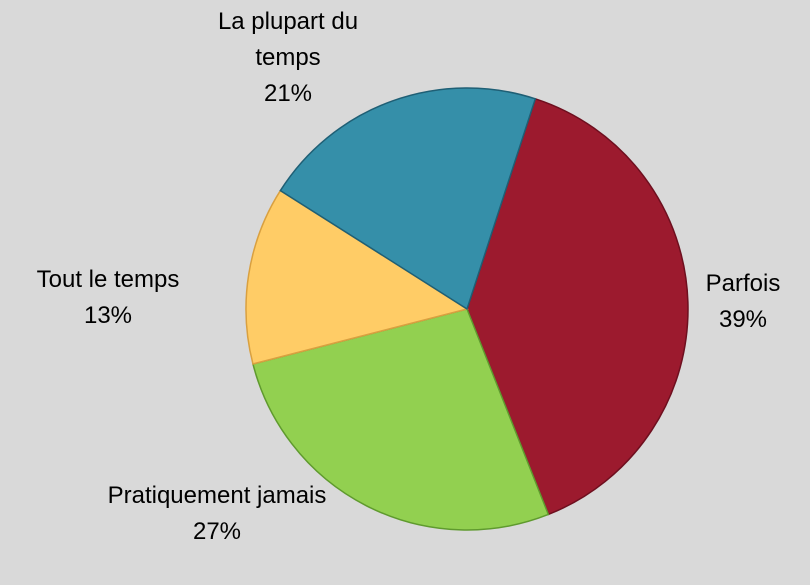  I want to click on slice-label: Parfois 39%, so click(743, 302).